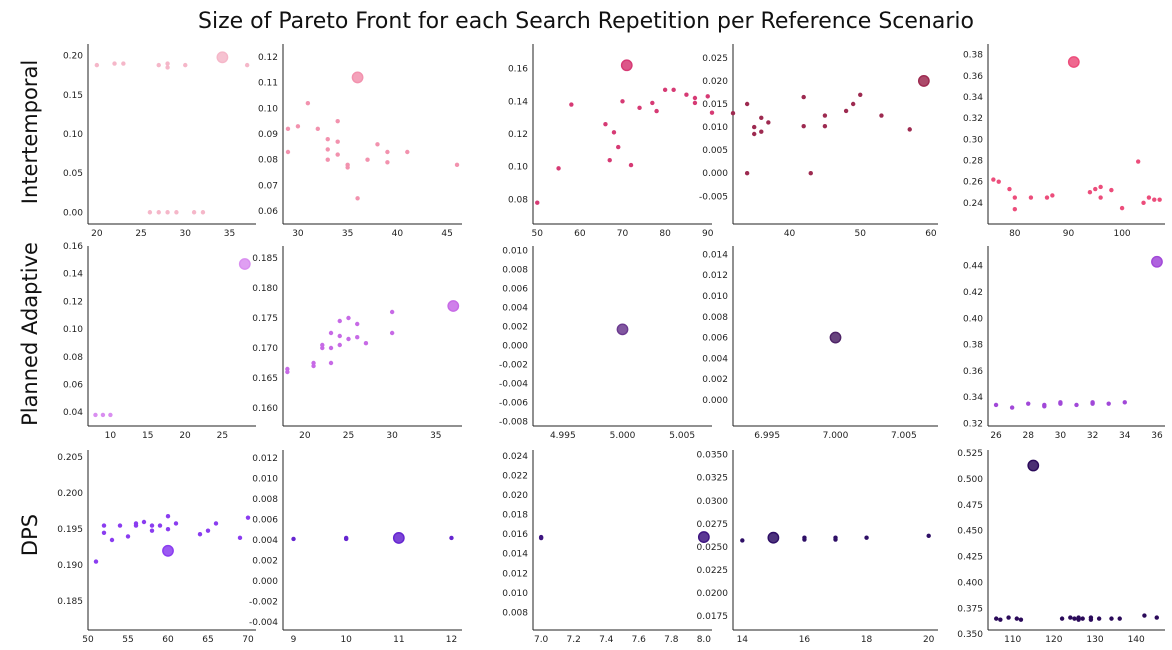  Describe the element at coordinates (973, 56) in the screenshot. I see `y-tick-label: 0.38` at that location.